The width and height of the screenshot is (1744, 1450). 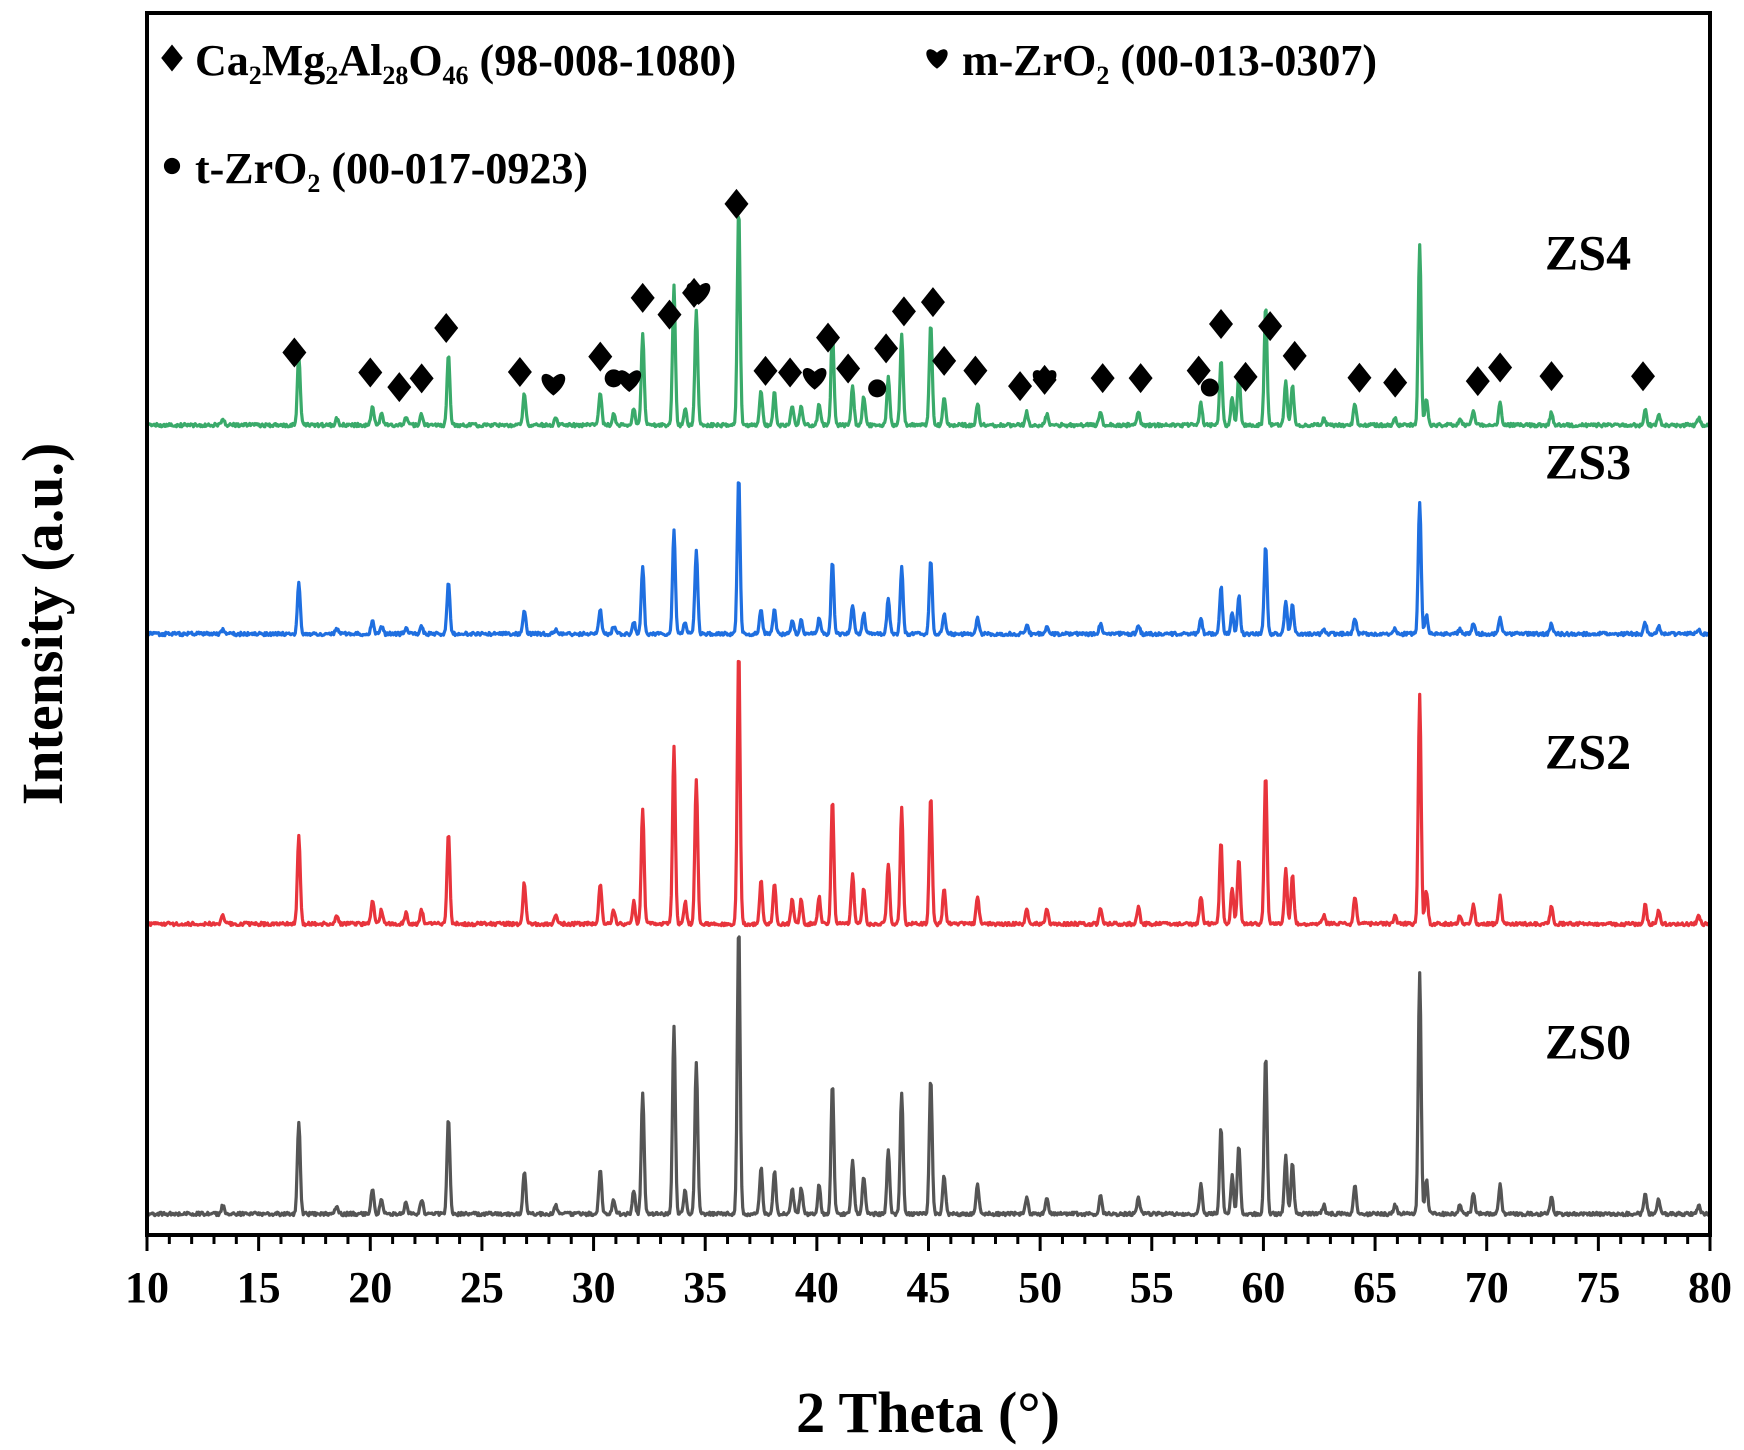 I want to click on x-tick-label: 50, so click(x=1040, y=1287).